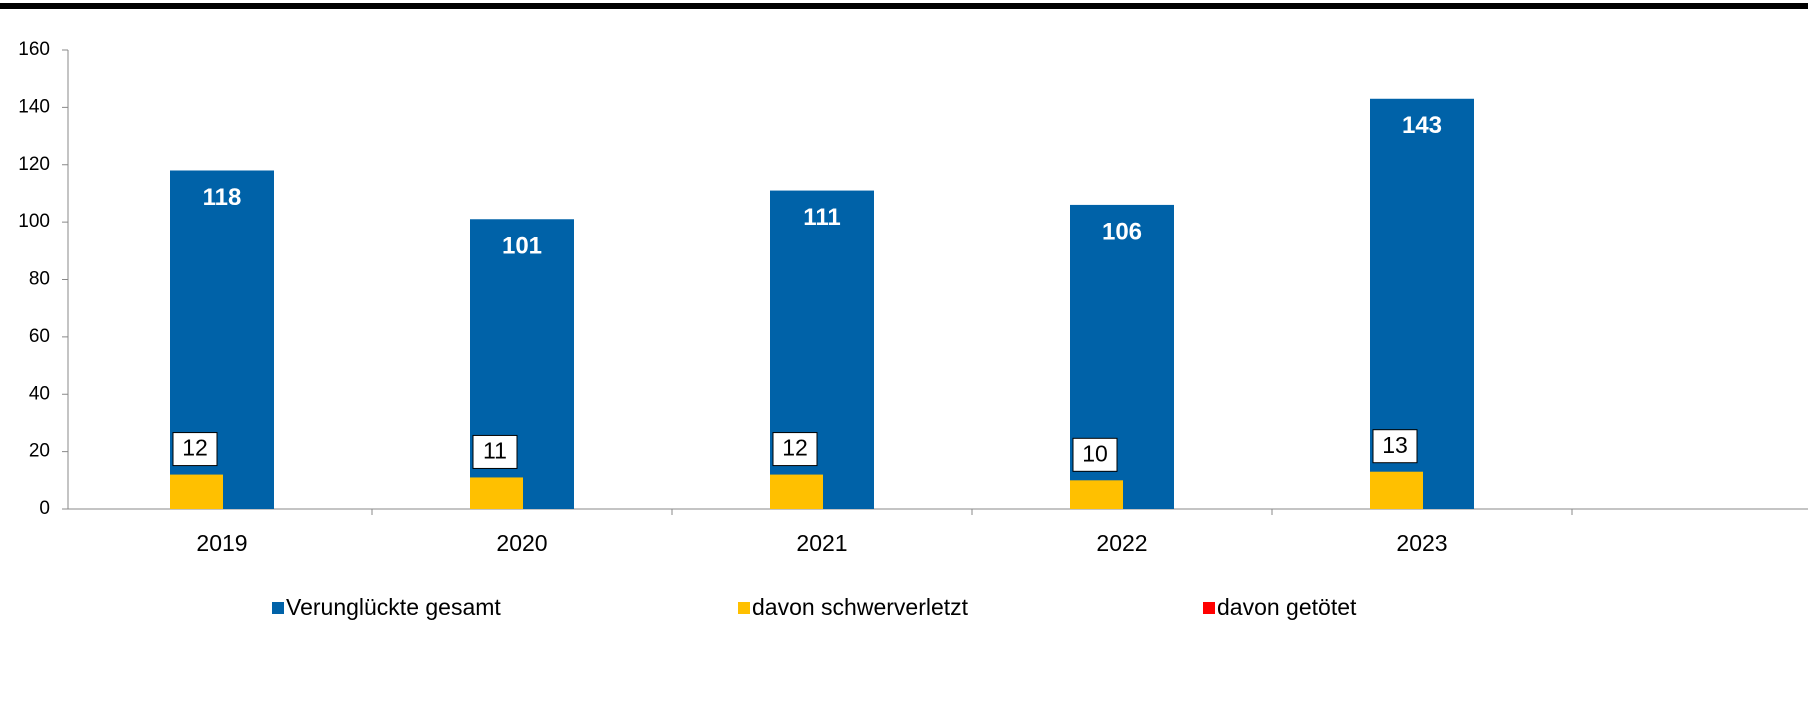 The image size is (1808, 719). What do you see at coordinates (34, 164) in the screenshot?
I see `y-tick-label: 120` at bounding box center [34, 164].